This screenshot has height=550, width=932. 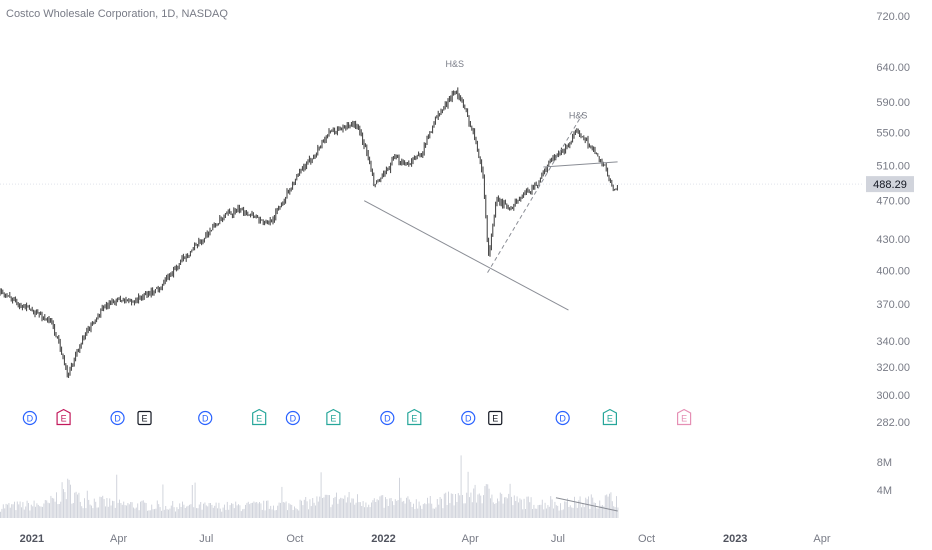 What do you see at coordinates (562, 419) in the screenshot?
I see `marker-letter: D` at bounding box center [562, 419].